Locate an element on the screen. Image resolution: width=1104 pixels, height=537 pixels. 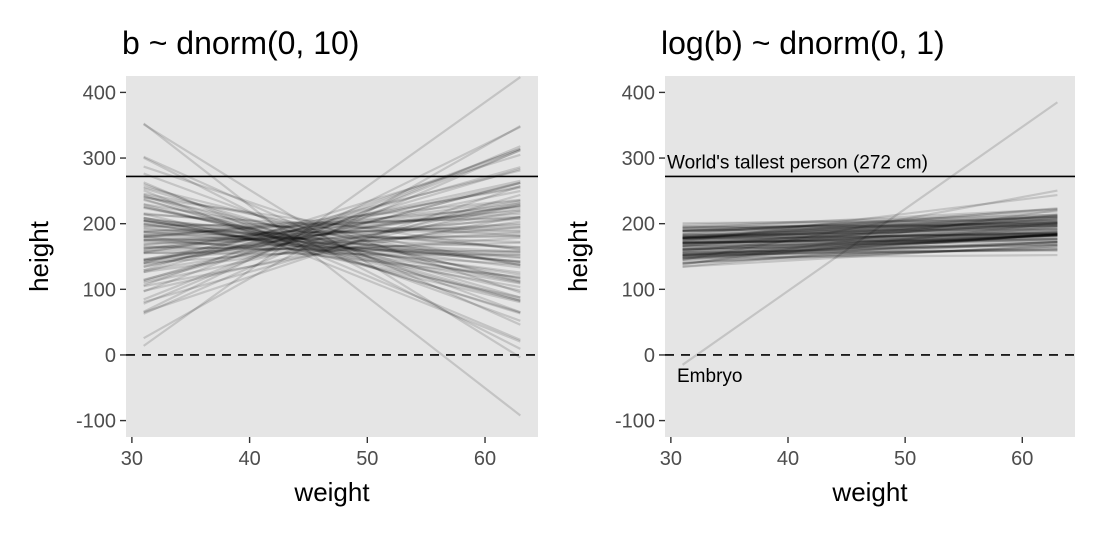
annotation-label: Embryo is located at coordinates (709, 376).